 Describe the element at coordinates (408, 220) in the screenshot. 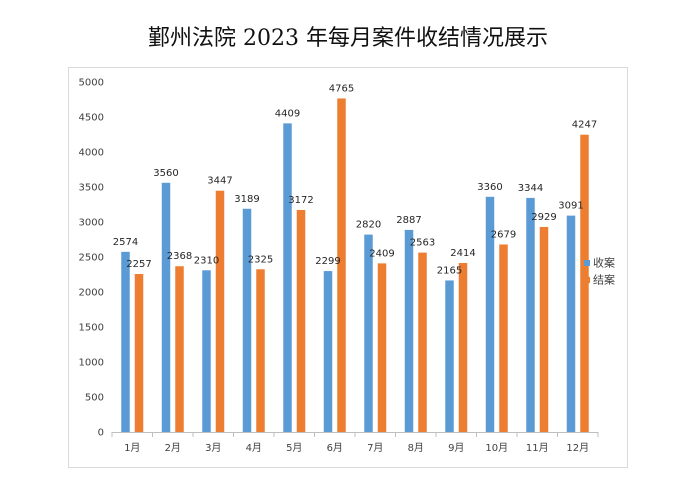

I see `data-label: 2887` at that location.